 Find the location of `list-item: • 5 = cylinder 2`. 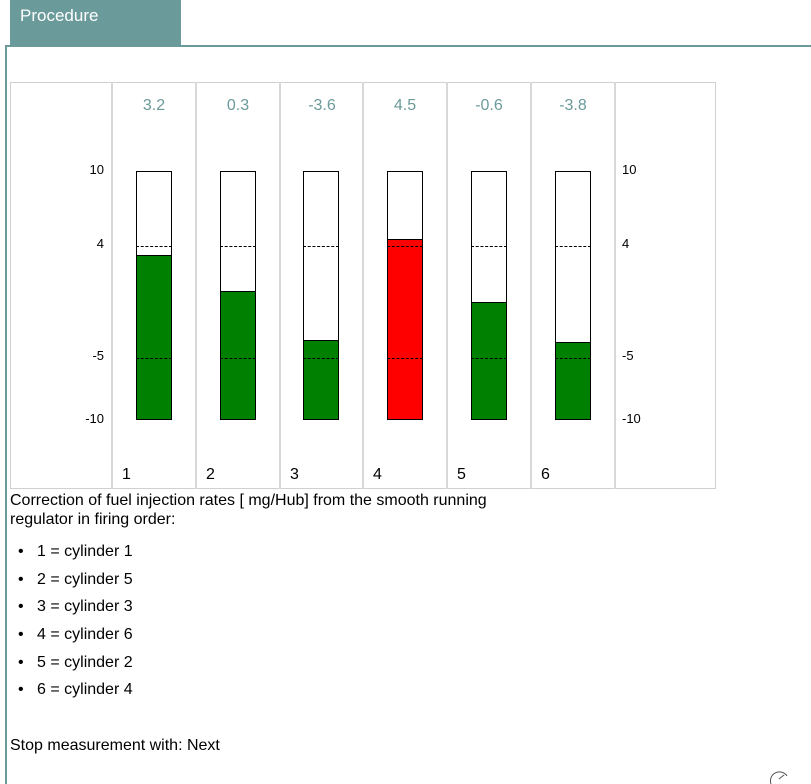

list-item: • 5 = cylinder 2 is located at coordinates (71, 663).